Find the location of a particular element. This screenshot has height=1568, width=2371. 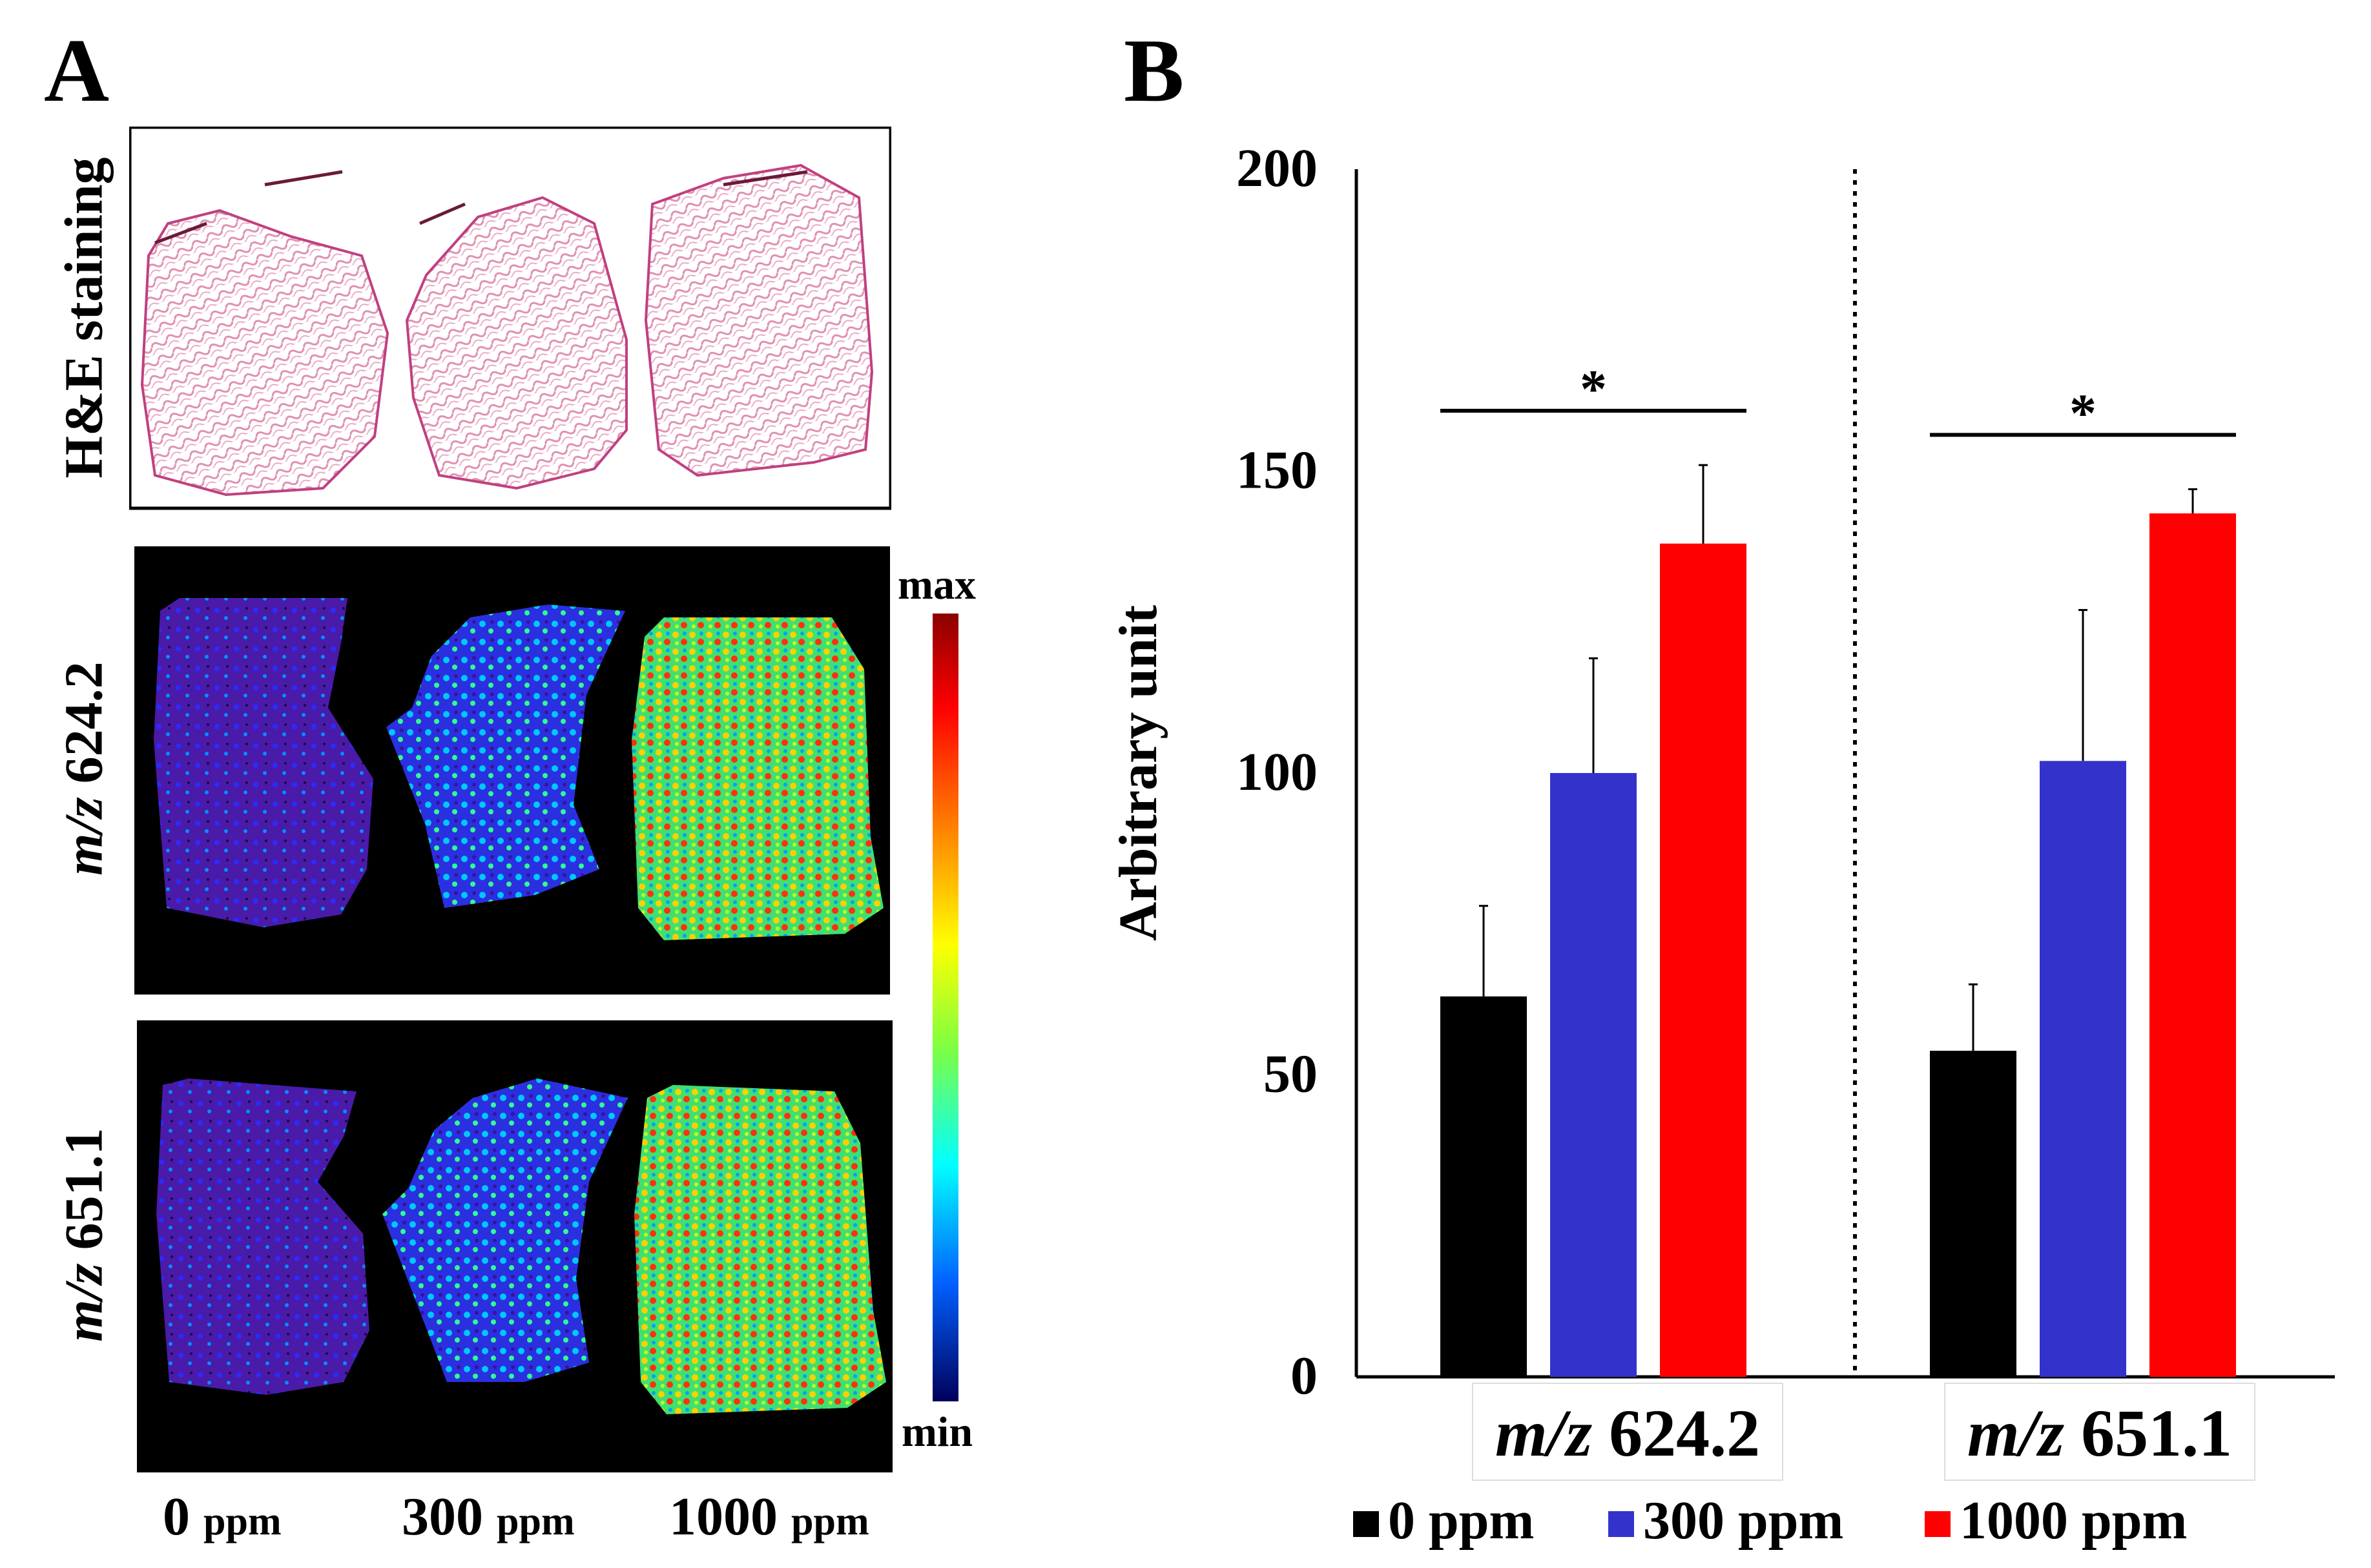

colorbar-min-label: min is located at coordinates (937, 1432).